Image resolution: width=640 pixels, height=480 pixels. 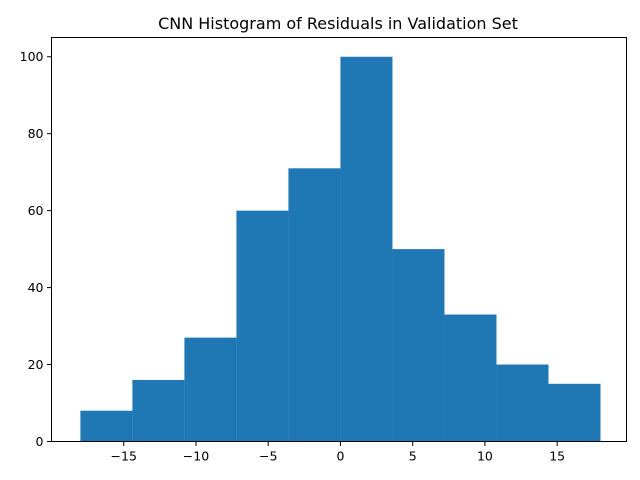 What do you see at coordinates (36, 364) in the screenshot?
I see `y-tick-label: 20` at bounding box center [36, 364].